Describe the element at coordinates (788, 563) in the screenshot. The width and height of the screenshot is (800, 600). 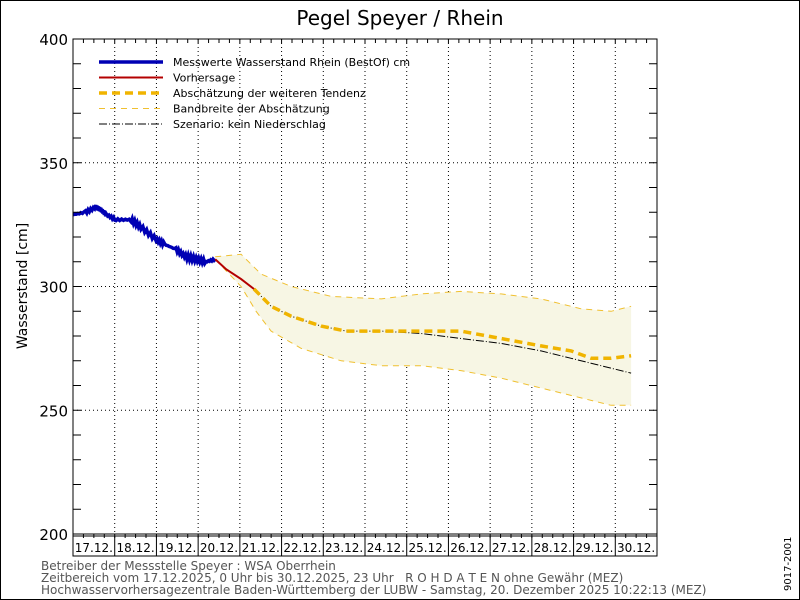
I see `side-code: 9017-2001` at that location.